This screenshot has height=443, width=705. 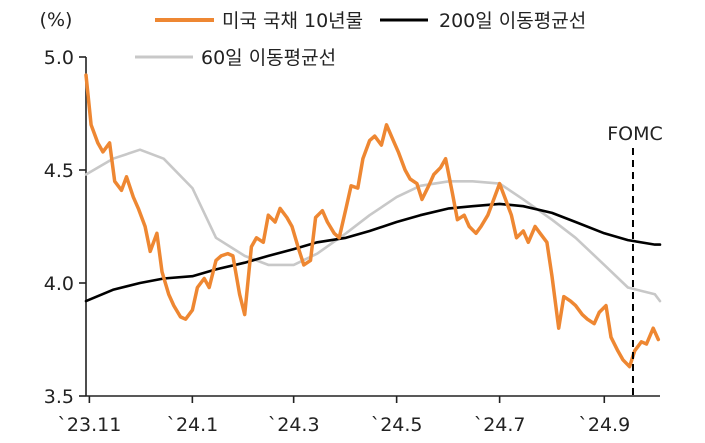 What do you see at coordinates (635, 259) in the screenshot?
I see `fomc-annotation: FOMC` at bounding box center [635, 259].